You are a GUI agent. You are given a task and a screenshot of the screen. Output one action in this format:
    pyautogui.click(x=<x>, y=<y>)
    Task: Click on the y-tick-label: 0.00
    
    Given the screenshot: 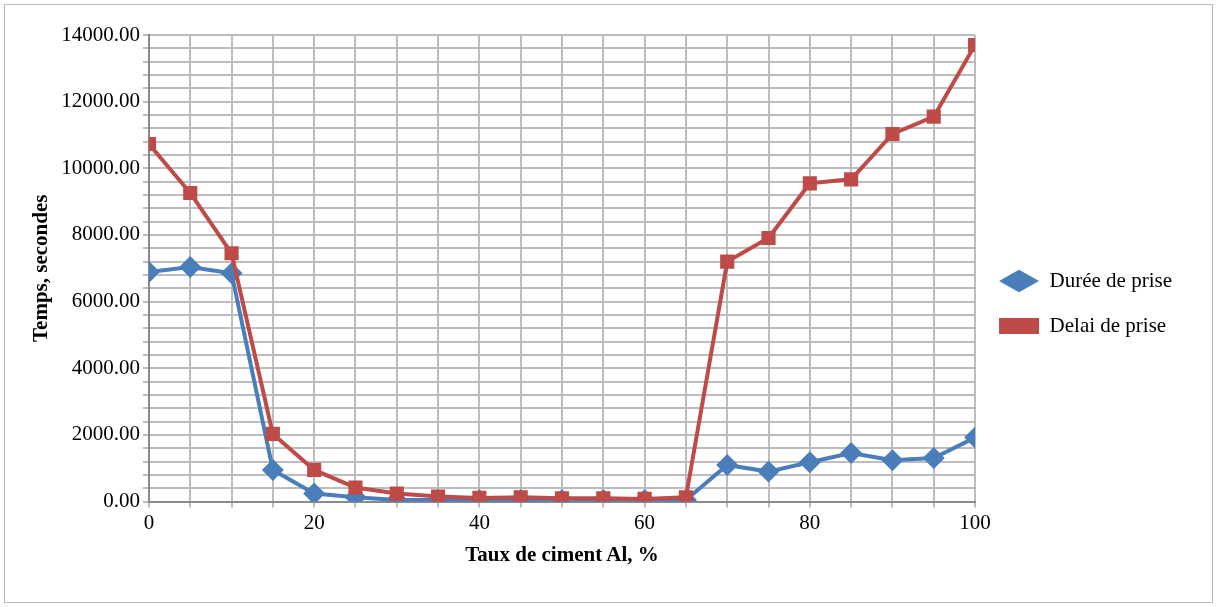 What is the action you would take?
    pyautogui.click(x=121, y=500)
    